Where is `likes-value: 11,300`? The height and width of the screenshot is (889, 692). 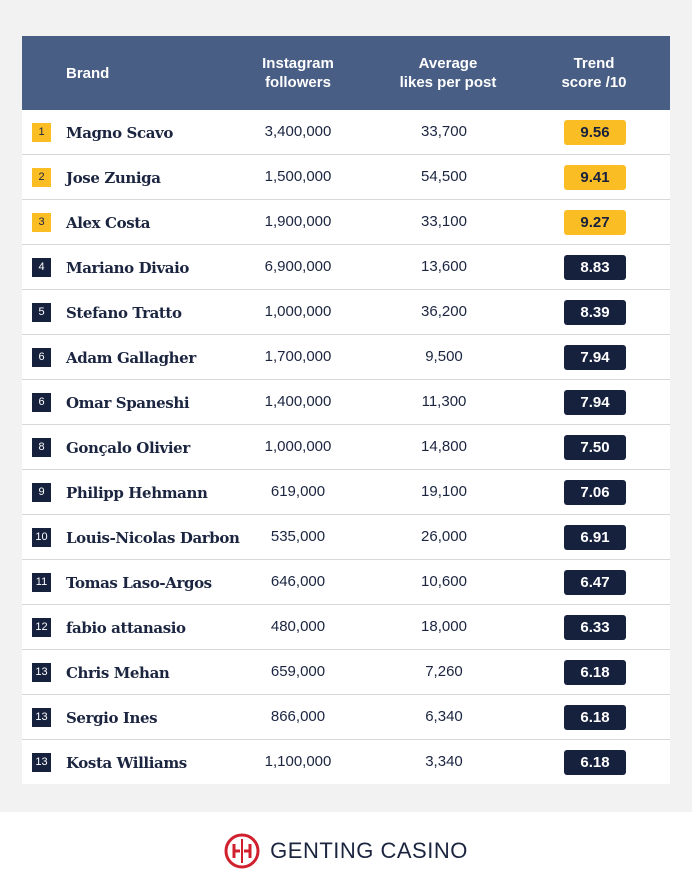 likes-value: 11,300 is located at coordinates (444, 401).